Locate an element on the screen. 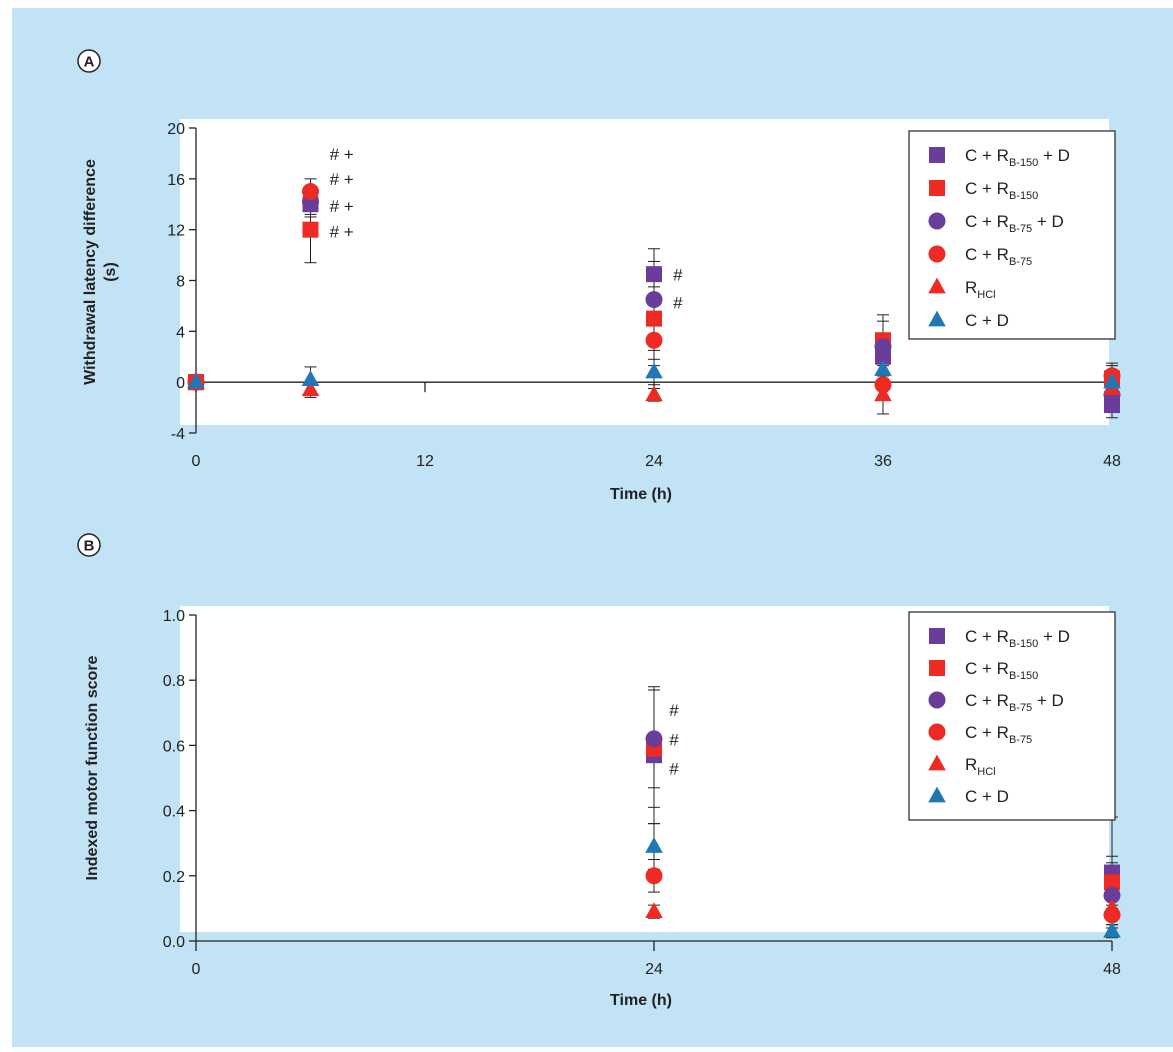 This screenshot has height=1052, width=1173. panel-a-x-tick-label: 48 is located at coordinates (1112, 461).